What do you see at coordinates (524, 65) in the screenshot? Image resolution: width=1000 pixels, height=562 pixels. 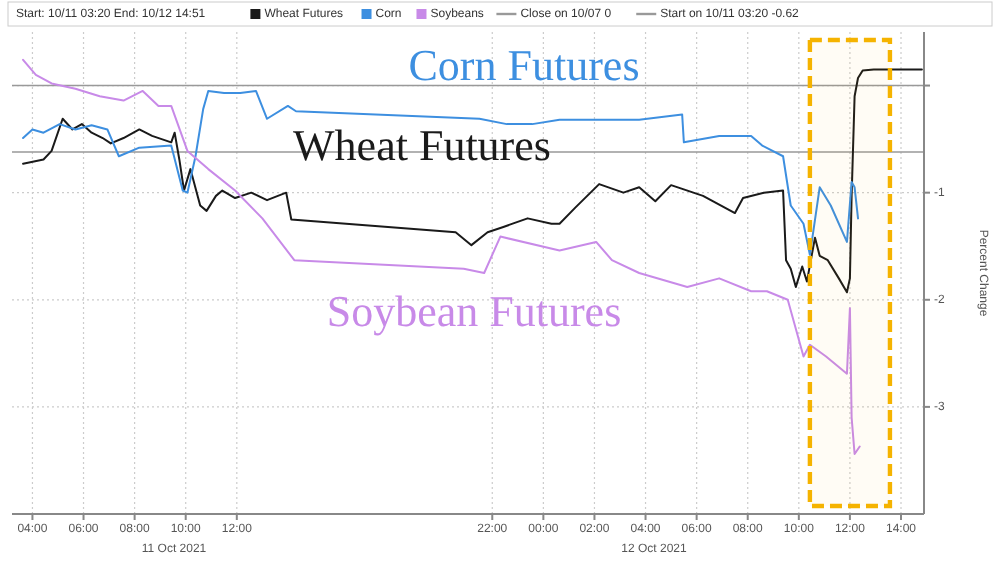 I see `annotation: Corn Futures` at bounding box center [524, 65].